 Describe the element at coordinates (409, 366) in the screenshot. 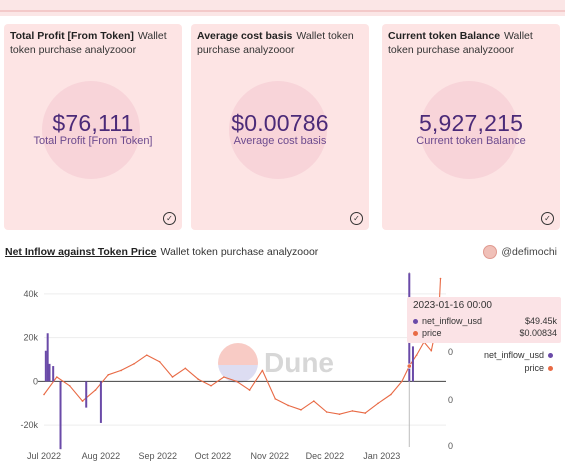

I see `hover-marker` at that location.